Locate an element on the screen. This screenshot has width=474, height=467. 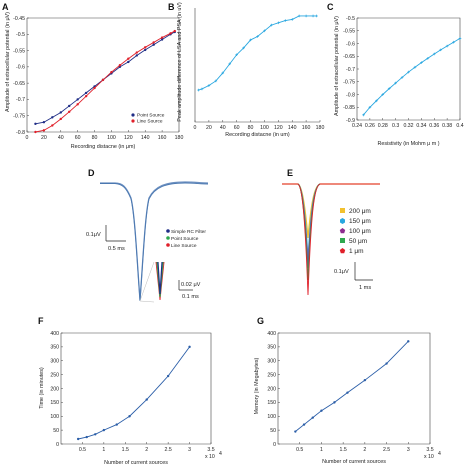
panel-letter-g: G is located at coordinates (260, 321).